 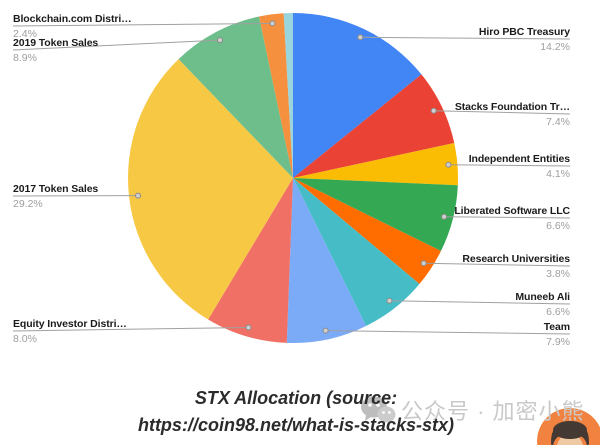 I want to click on slice-label-name: Team, so click(x=556, y=327).